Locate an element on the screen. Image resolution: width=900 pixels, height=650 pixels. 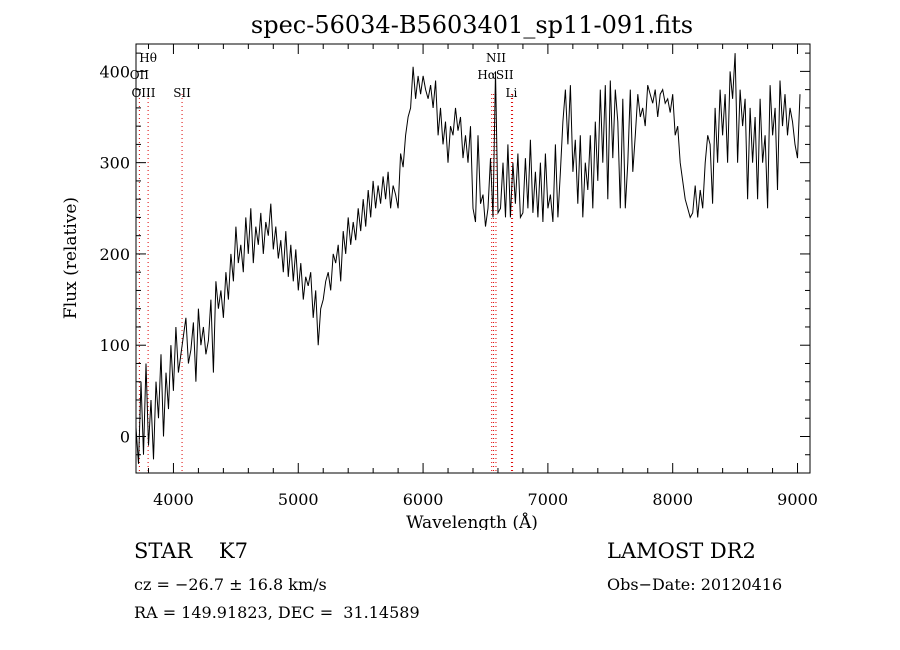
x-axis-label: Wavelength (Å) is located at coordinates (472, 521).